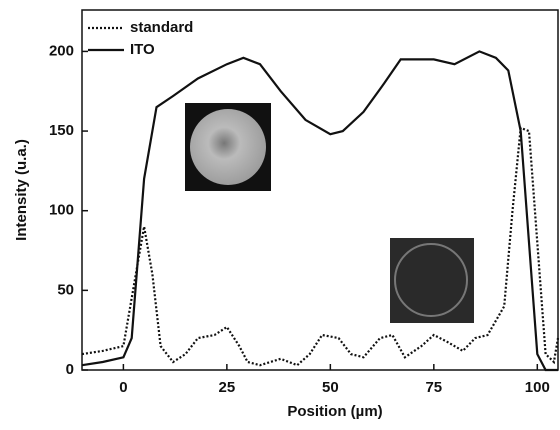  What do you see at coordinates (227, 387) in the screenshot?
I see `x-tick-label: 25` at bounding box center [227, 387].